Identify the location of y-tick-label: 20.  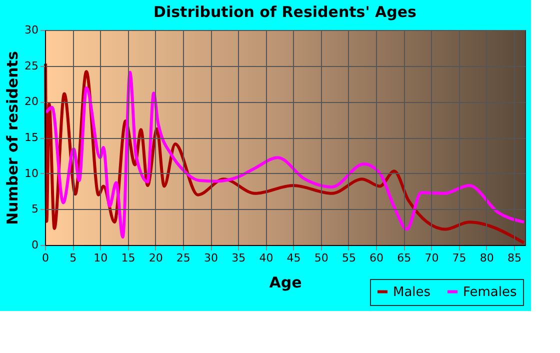
(31, 101).